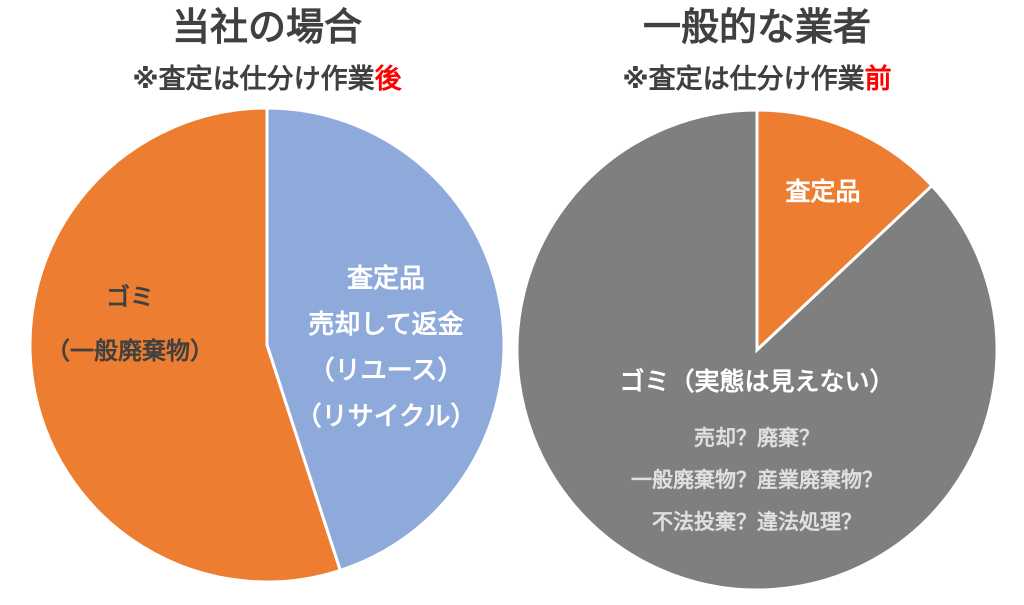 The height and width of the screenshot is (605, 1024). I want to click on pie-1-sublabel-1-line-0: 売却？廃棄？, so click(757, 438).